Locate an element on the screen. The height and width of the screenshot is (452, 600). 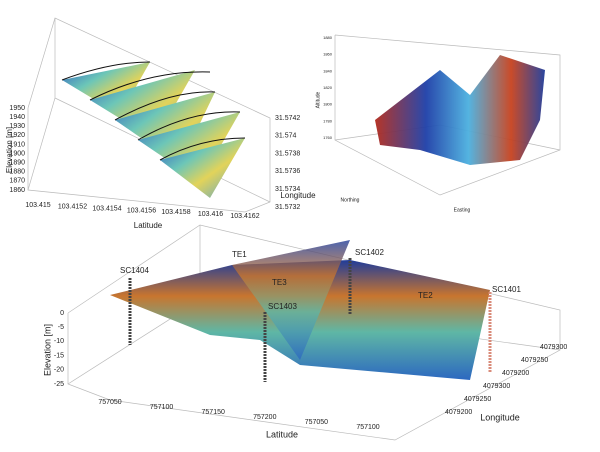
z-tick-label: 1900 is located at coordinates (17, 153).